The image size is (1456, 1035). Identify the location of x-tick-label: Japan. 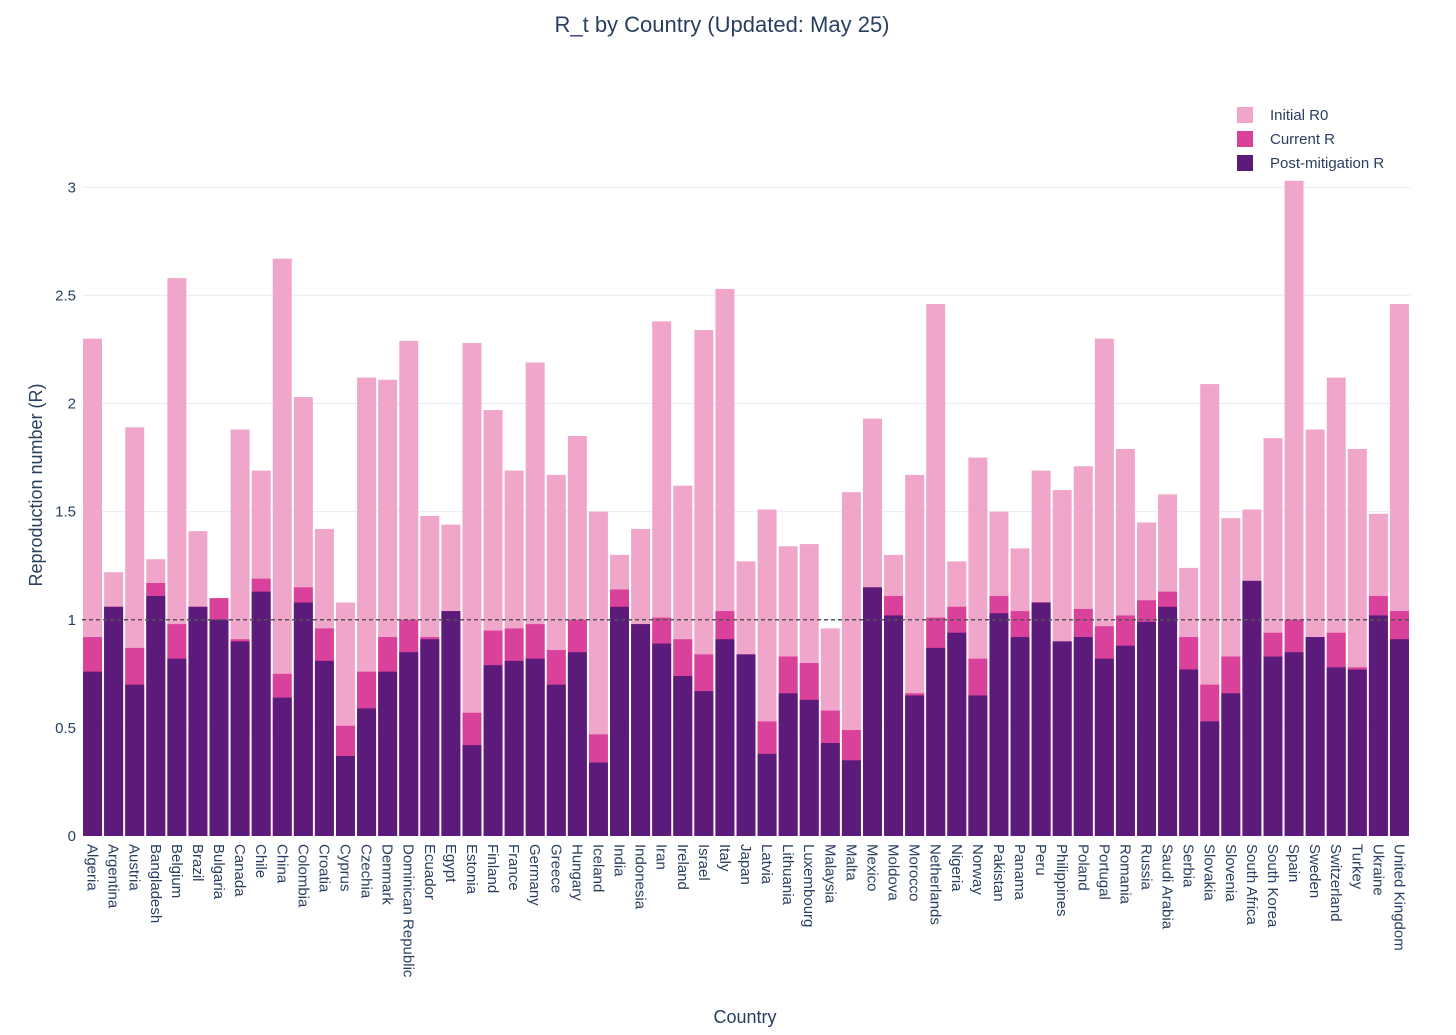
(745, 864).